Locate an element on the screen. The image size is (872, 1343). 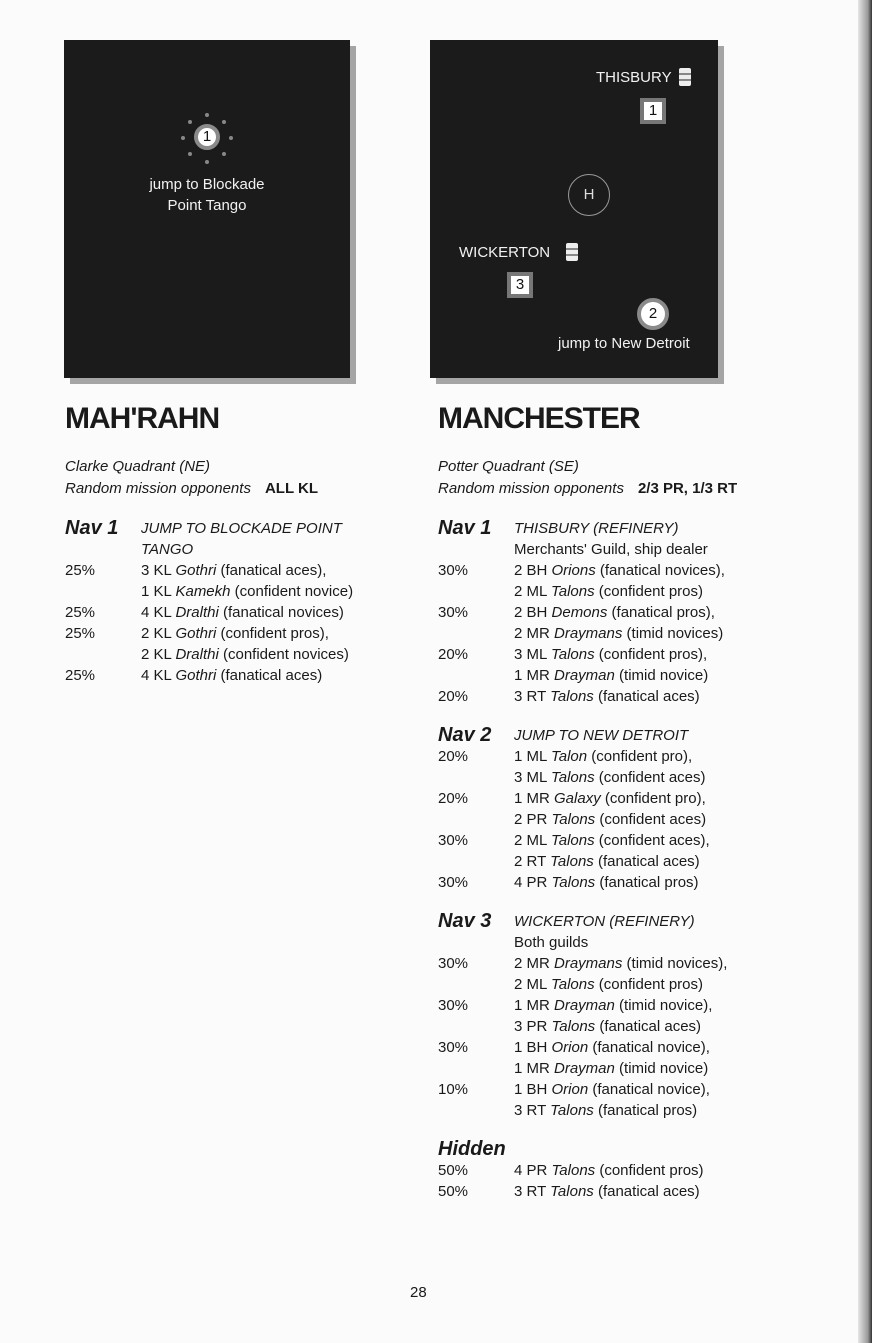
ship-name: Drayman is located at coordinates (584, 675).